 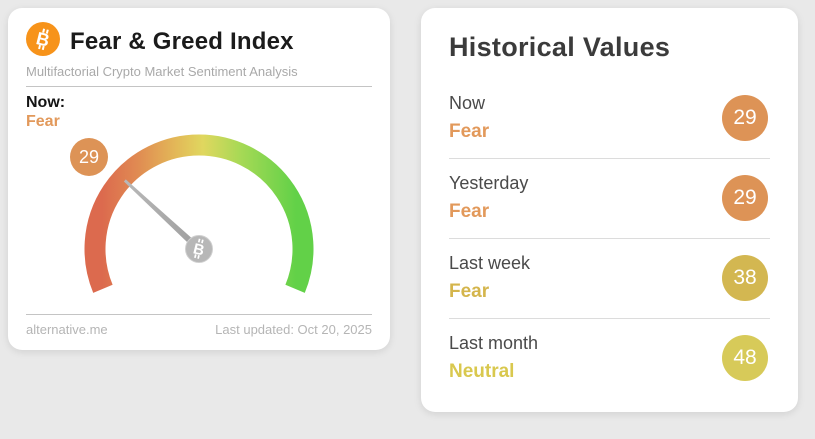 I want to click on history-value-badge: 38, so click(x=745, y=278).